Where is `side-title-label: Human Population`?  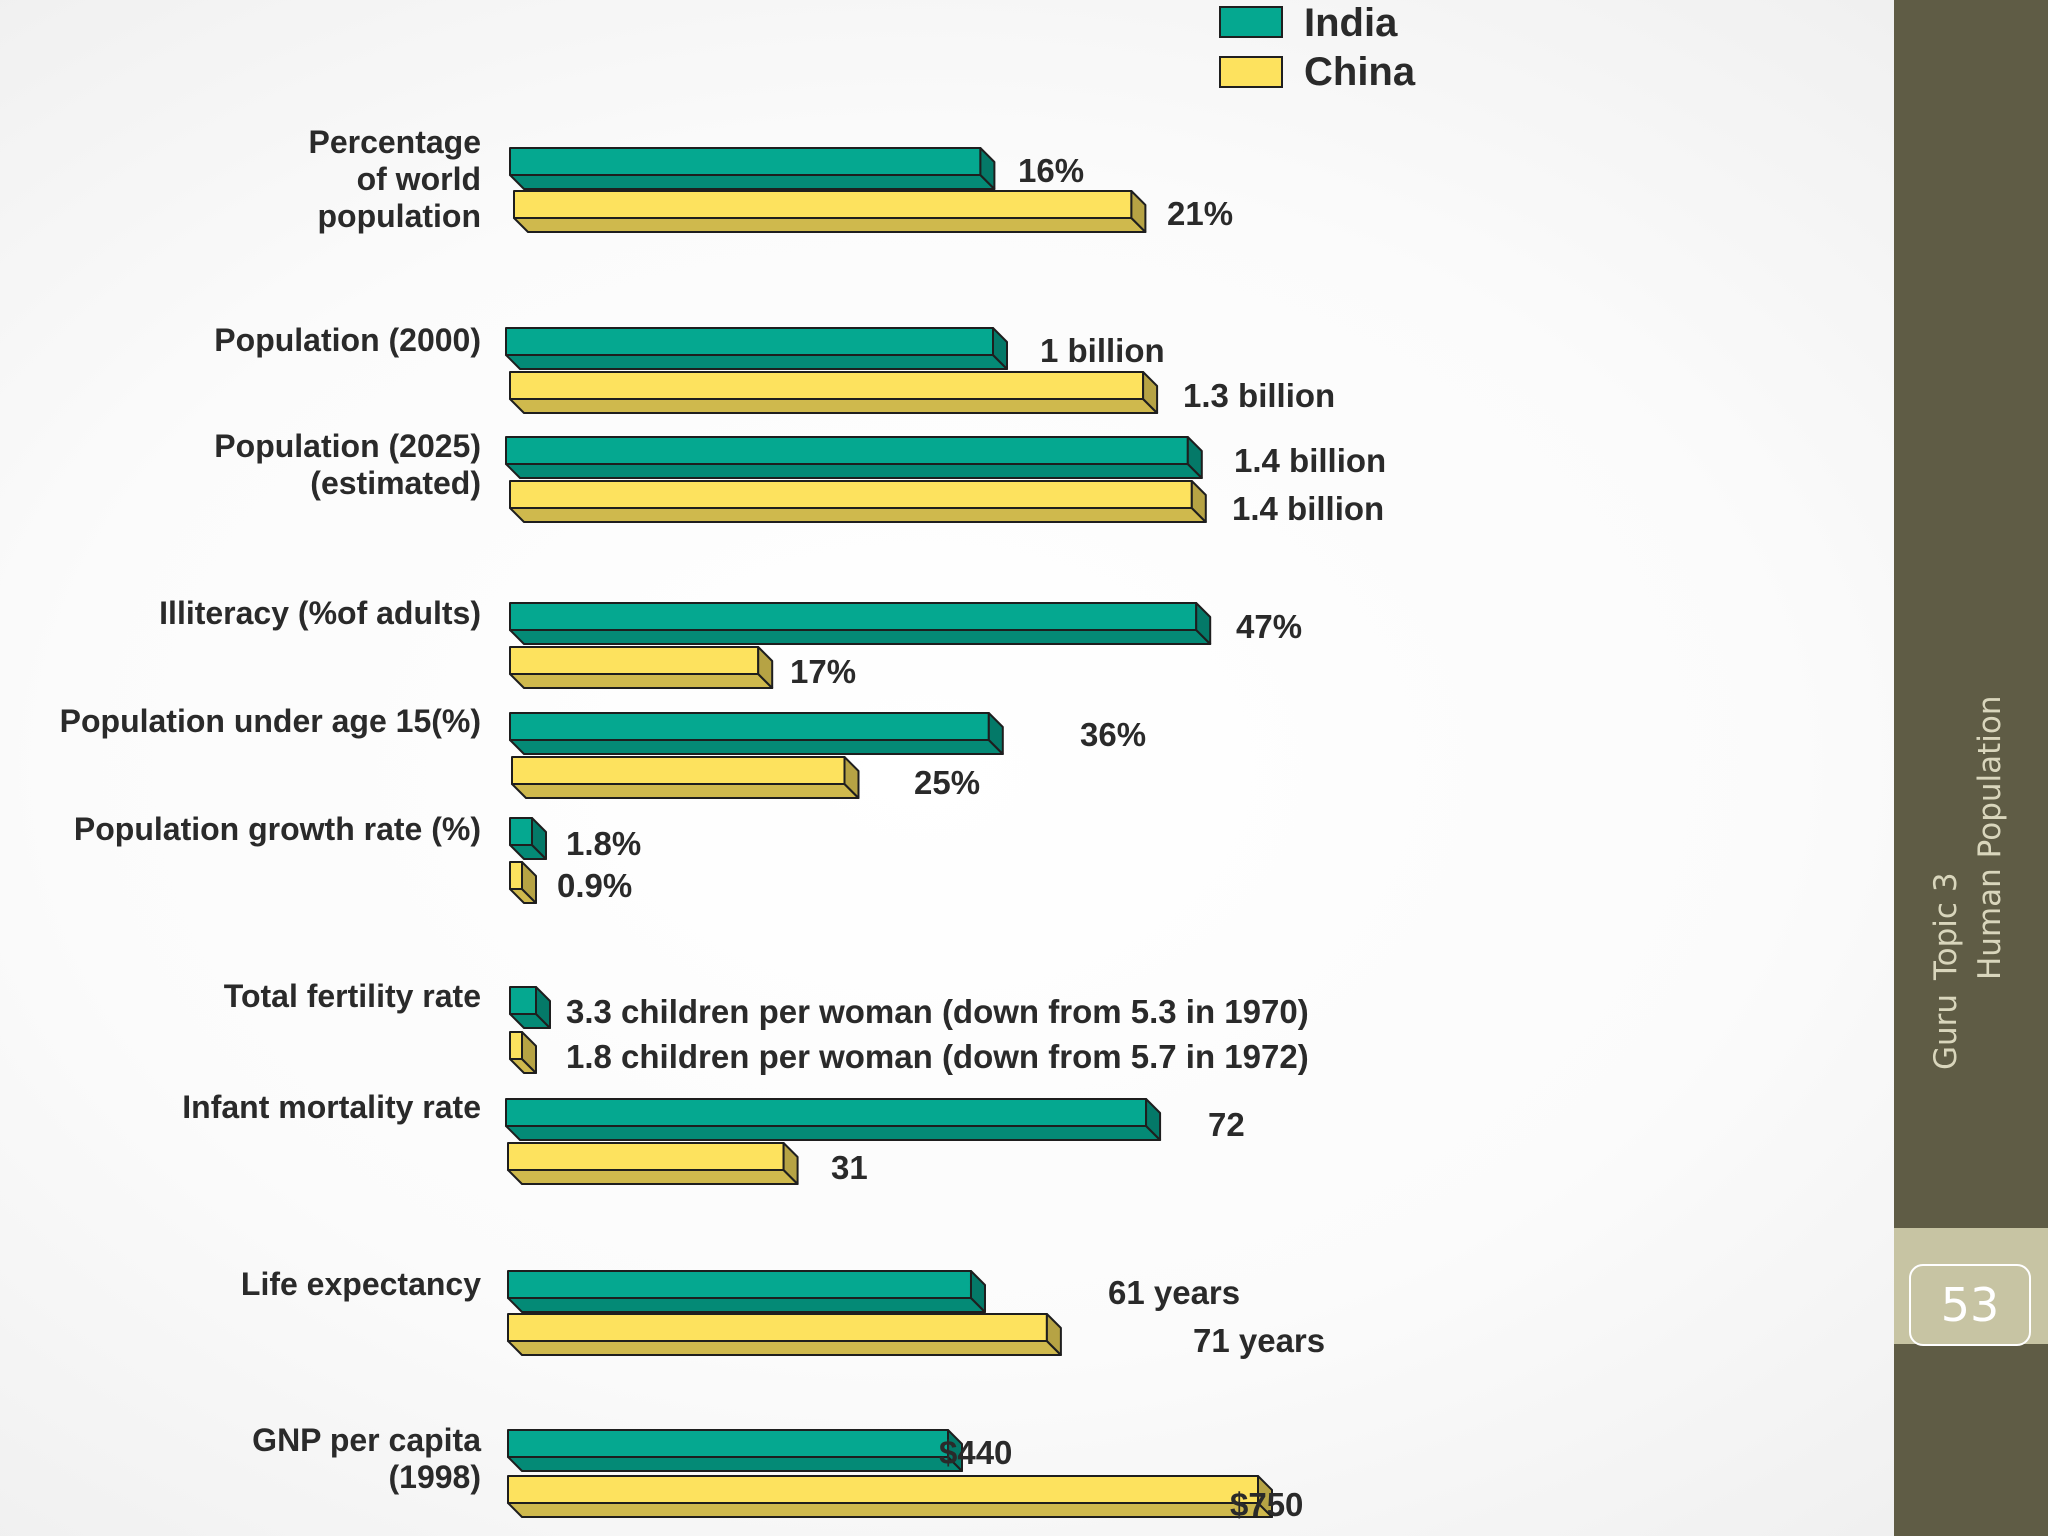
side-title-label: Human Population is located at coordinates (1990, 837).